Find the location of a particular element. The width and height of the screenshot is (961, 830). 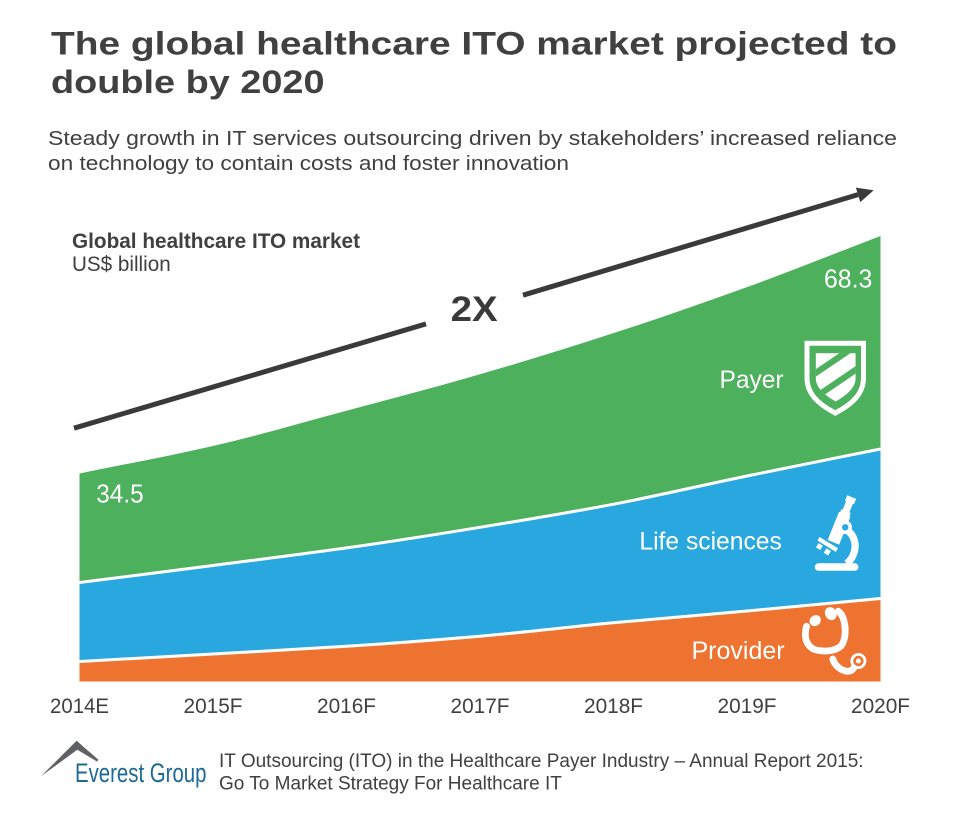

svg-text: 2015F is located at coordinates (213, 706).